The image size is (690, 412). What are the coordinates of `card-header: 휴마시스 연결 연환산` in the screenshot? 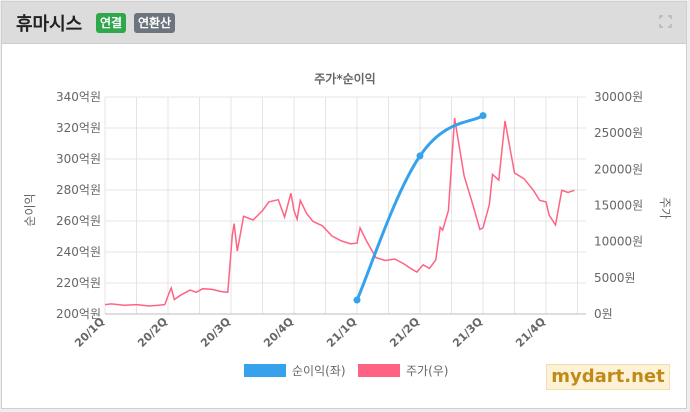 It's located at (344, 23).